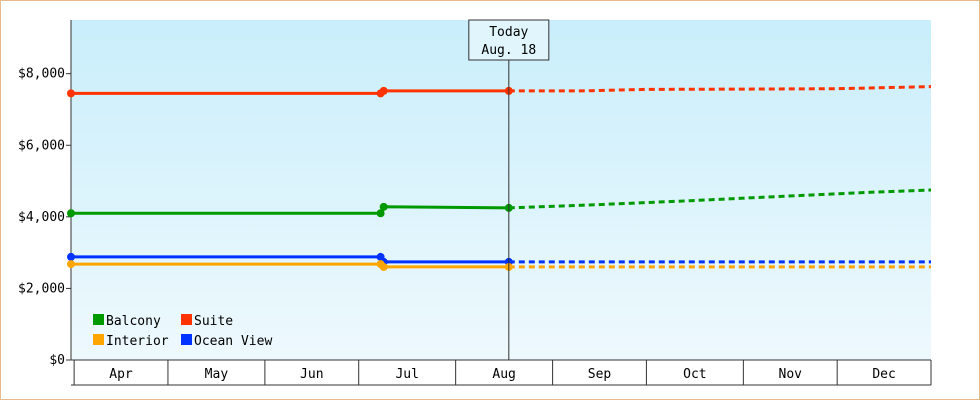 The image size is (980, 400). What do you see at coordinates (213, 321) in the screenshot?
I see `legend-label-suite: Suite` at bounding box center [213, 321].